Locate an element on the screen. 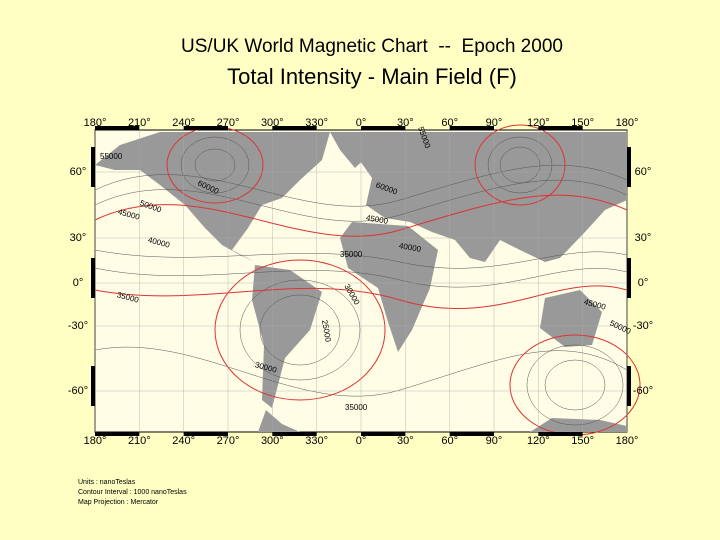  north-america is located at coordinates (212, 197).